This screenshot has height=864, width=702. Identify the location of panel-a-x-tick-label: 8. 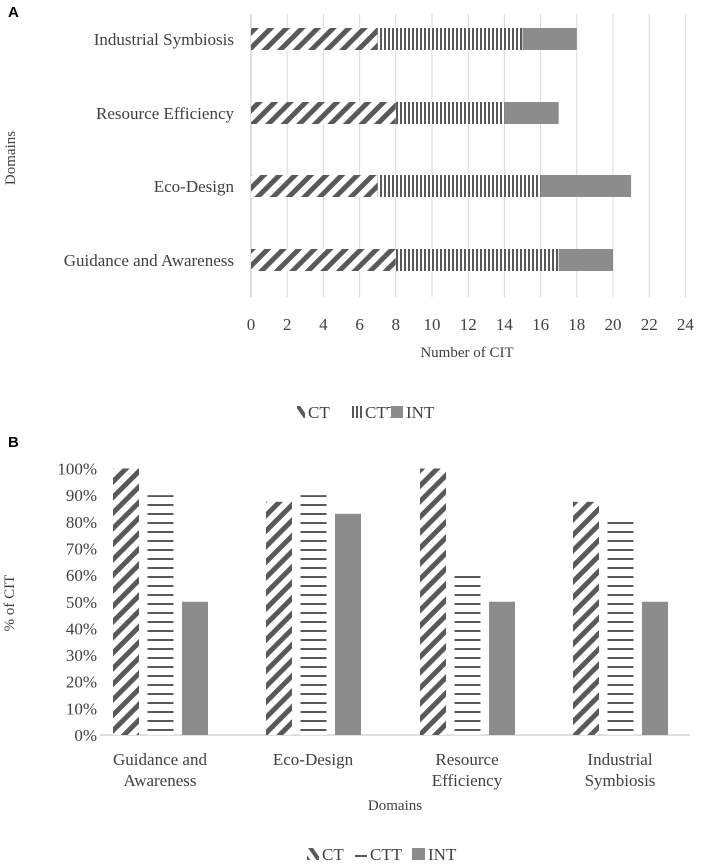
(396, 324).